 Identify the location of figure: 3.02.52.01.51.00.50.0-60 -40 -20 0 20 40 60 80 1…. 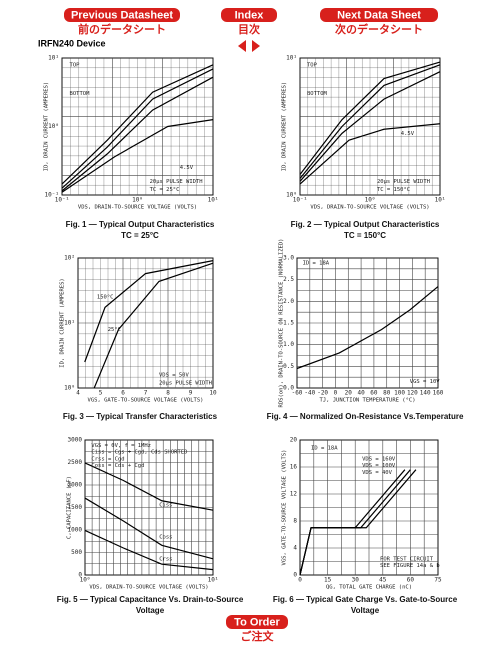
(365, 330).